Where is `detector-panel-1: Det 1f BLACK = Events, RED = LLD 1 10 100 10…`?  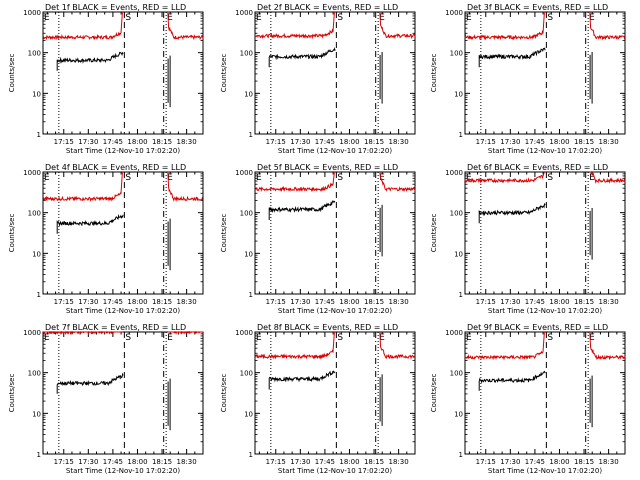 detector-panel-1: Det 1f BLACK = Events, RED = LLD 1 10 100 10… is located at coordinates (106, 79).